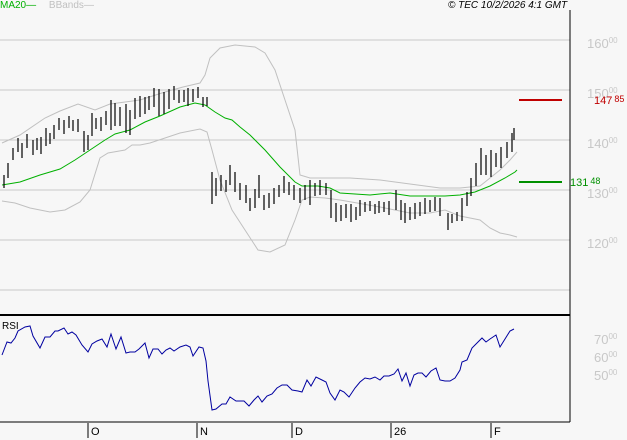 The height and width of the screenshot is (440, 627). I want to click on copyright-timestamp: © TEC 10/2/2026 4:1 GMT, so click(508, 5).